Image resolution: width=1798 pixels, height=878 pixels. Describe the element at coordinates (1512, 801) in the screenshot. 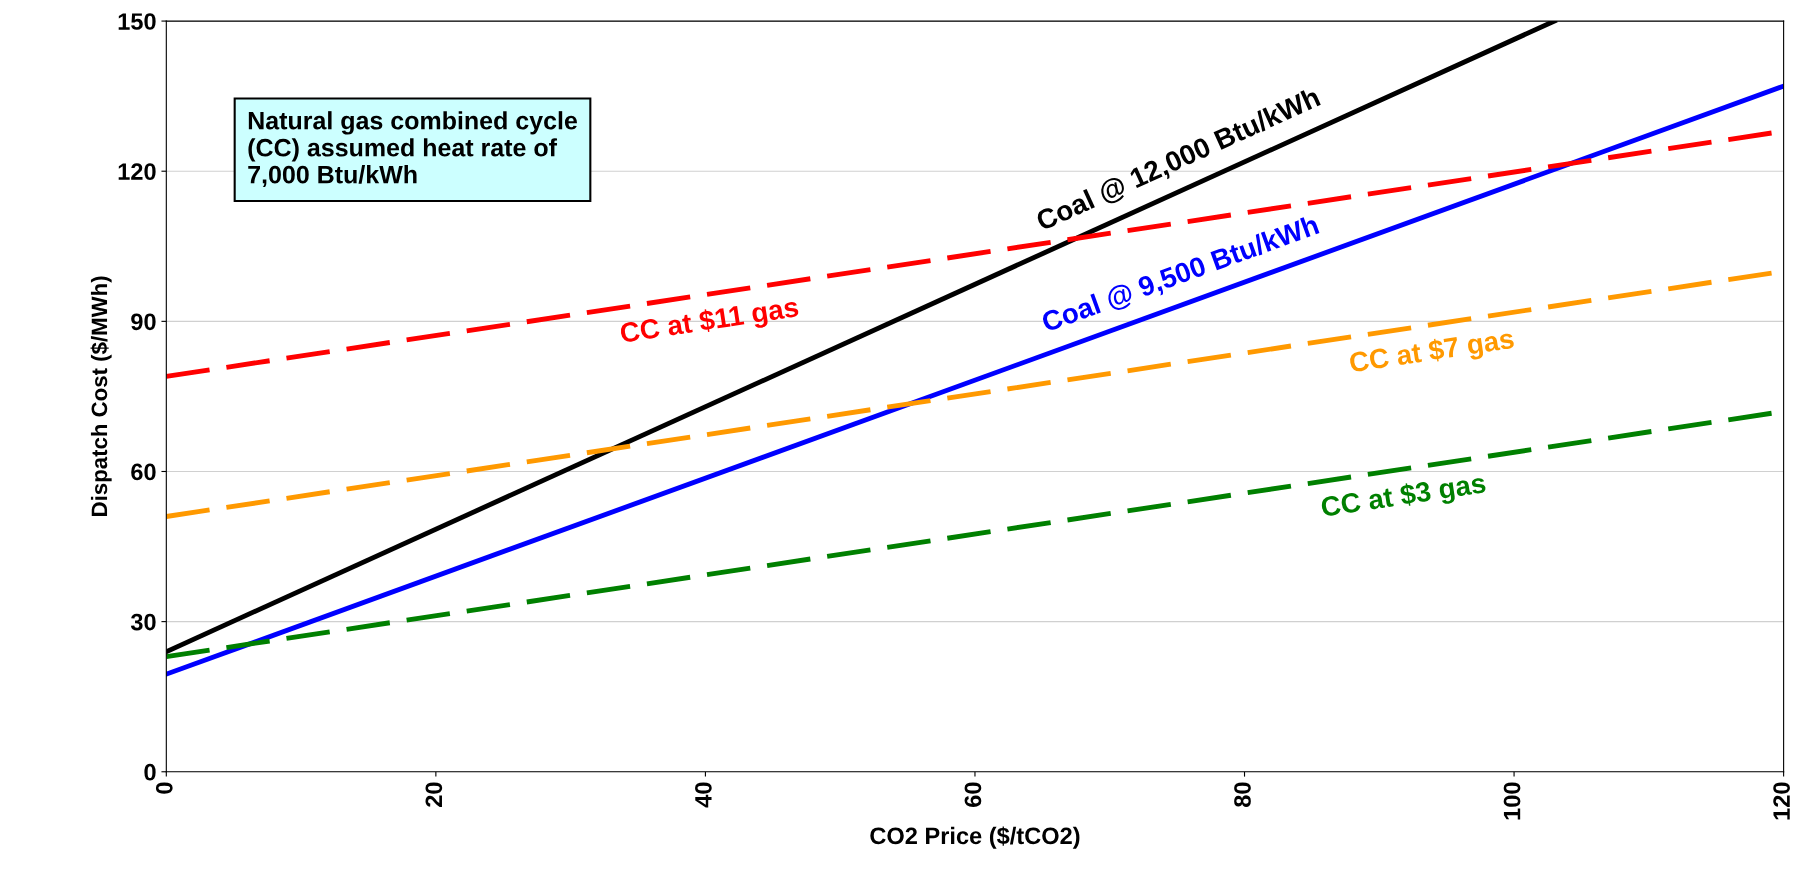

I see `x-tick-label: 100` at that location.